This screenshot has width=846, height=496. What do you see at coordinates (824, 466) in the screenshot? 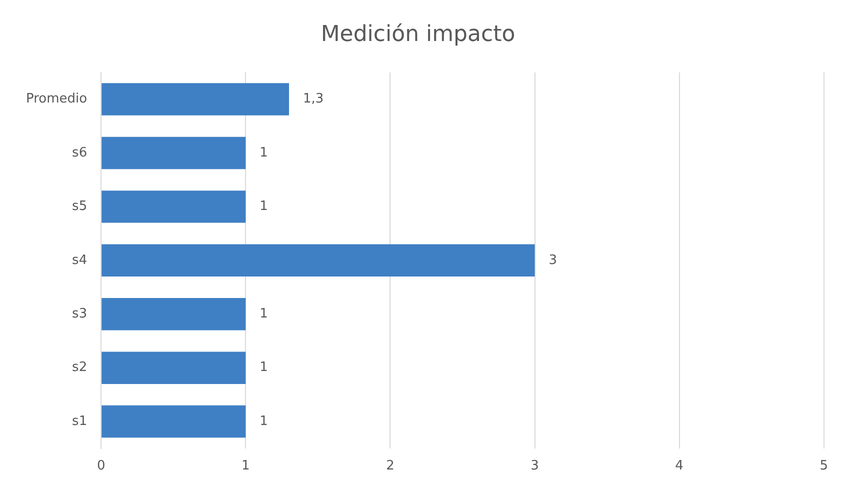
I see `x-tick-label: 5` at bounding box center [824, 466].